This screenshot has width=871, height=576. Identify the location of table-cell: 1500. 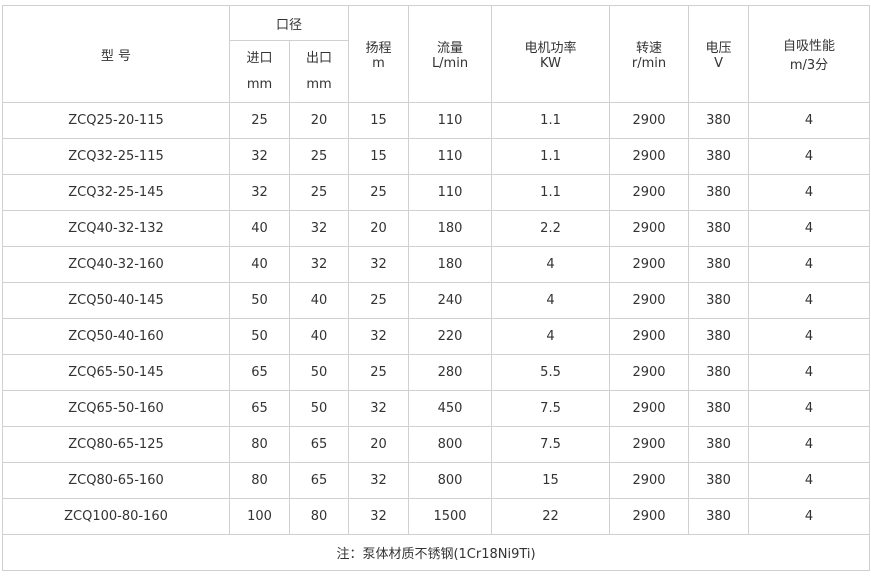
(450, 516).